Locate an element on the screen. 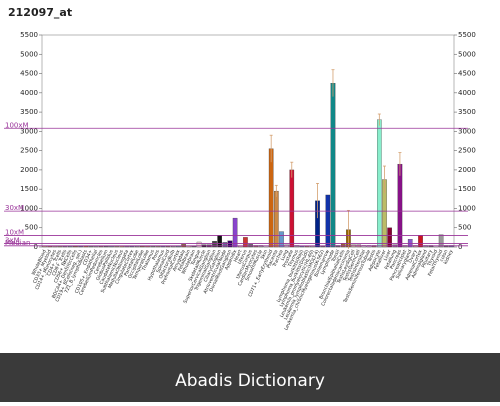 The width and height of the screenshot is (500, 406). x-tick-label: Lung is located at coordinates (285, 255).